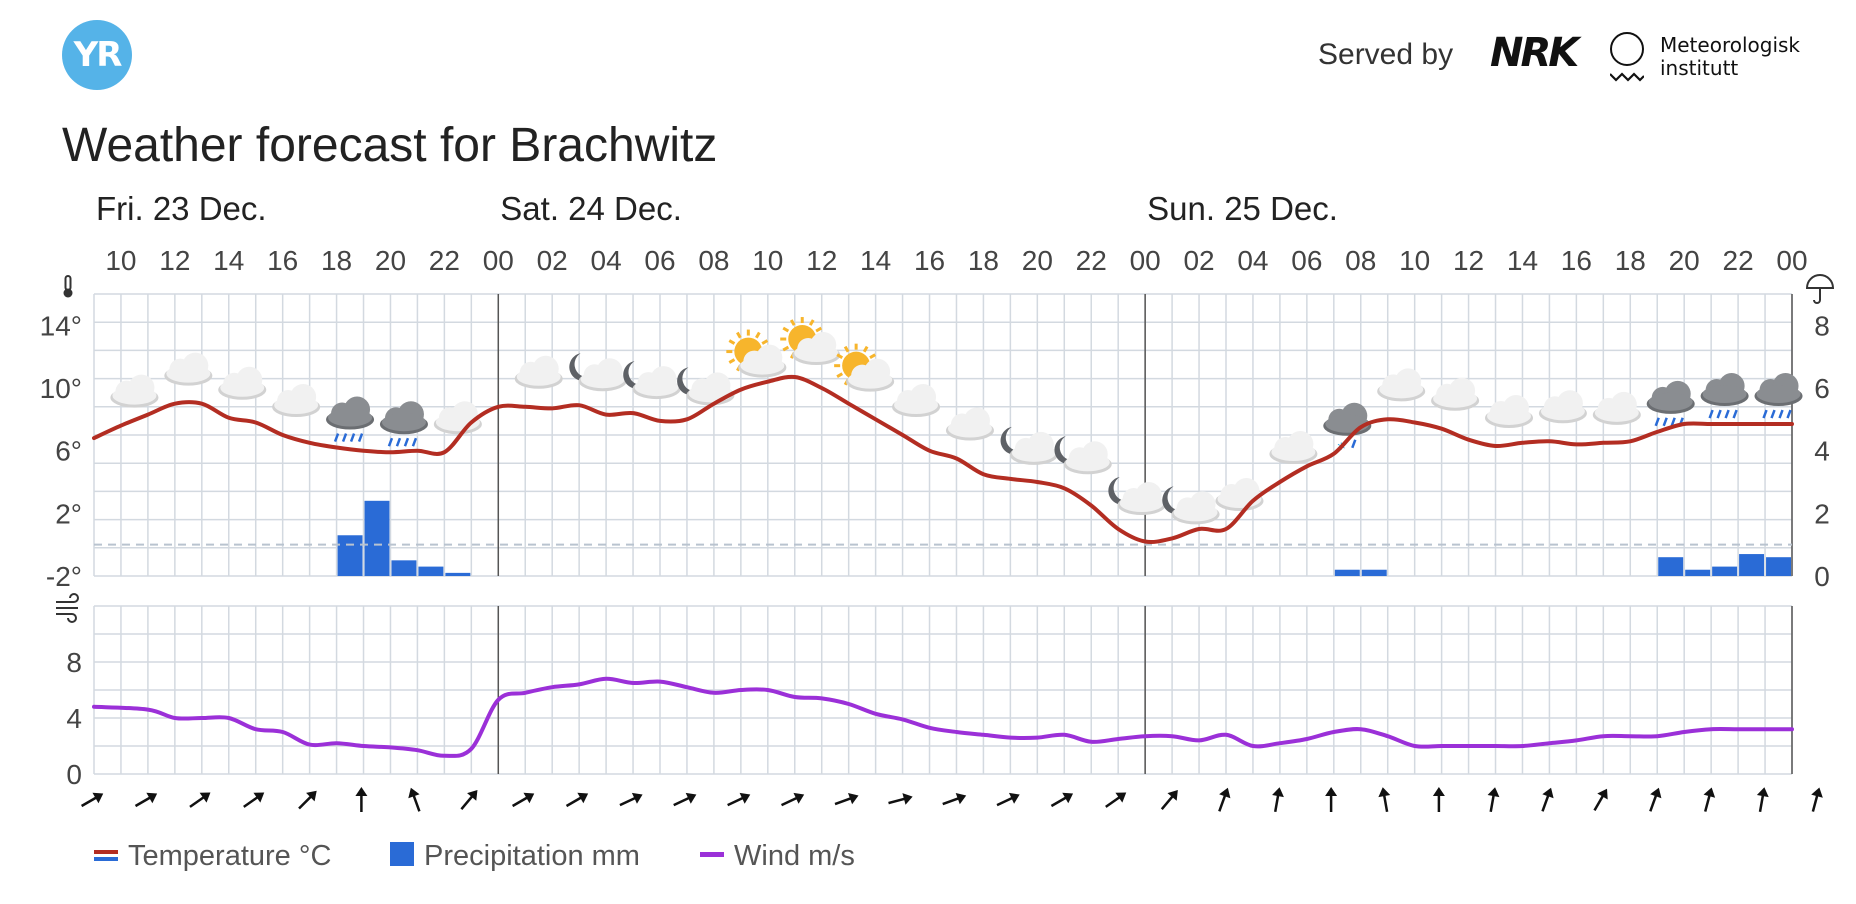  What do you see at coordinates (1534, 53) in the screenshot?
I see `nrk-logo: NRK` at bounding box center [1534, 53].